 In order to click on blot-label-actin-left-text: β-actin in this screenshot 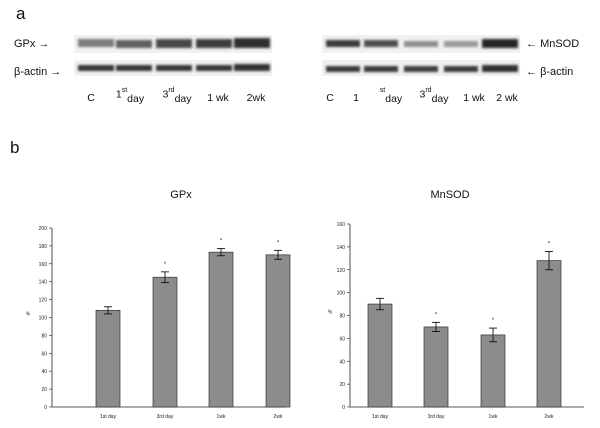, I will do `click(31, 72)`.